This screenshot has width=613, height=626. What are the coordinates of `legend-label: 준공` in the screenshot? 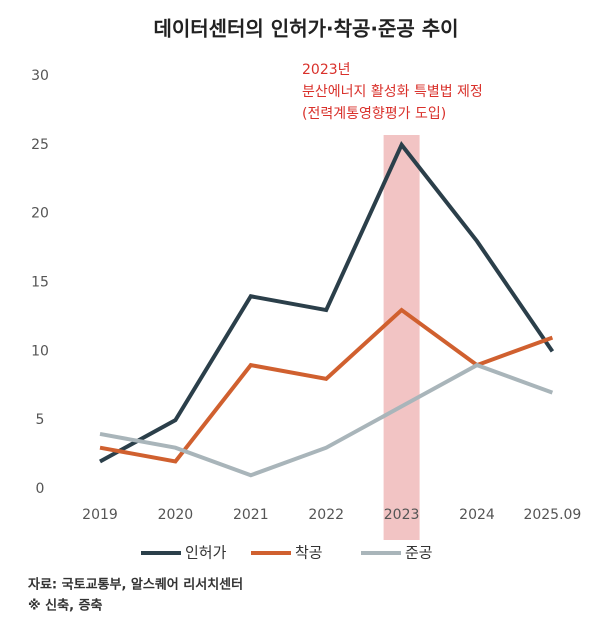 It's located at (419, 553).